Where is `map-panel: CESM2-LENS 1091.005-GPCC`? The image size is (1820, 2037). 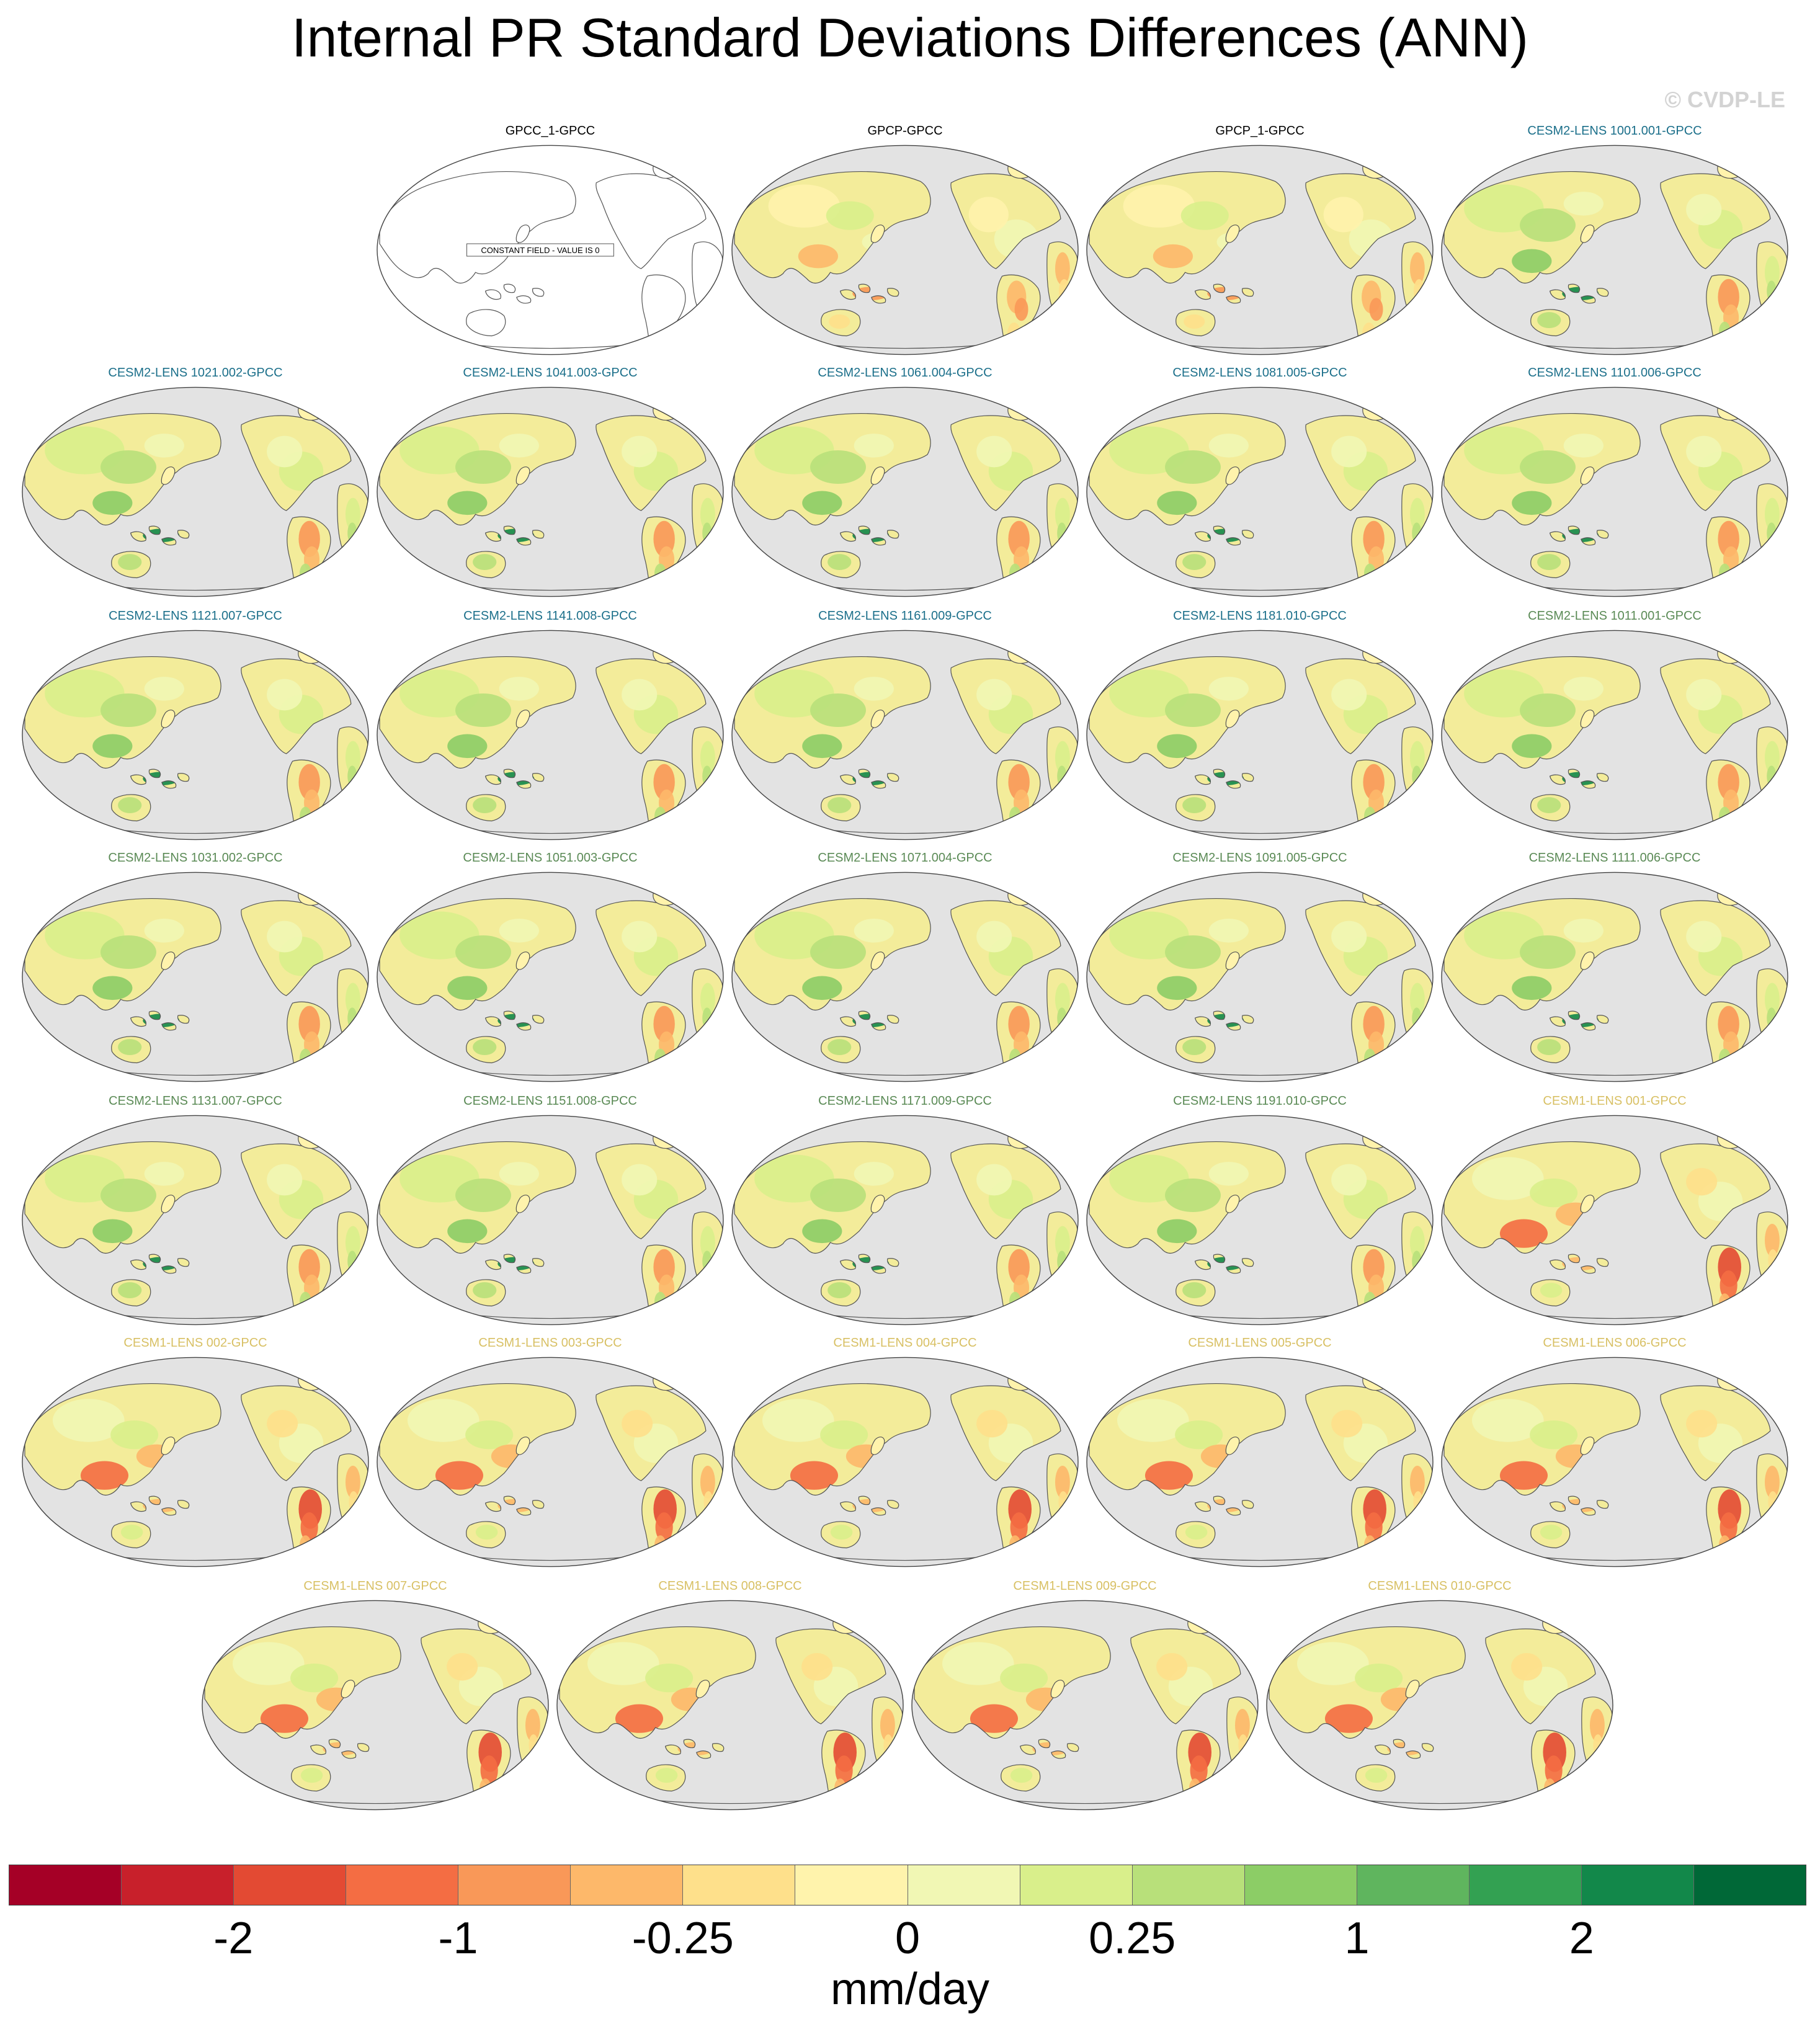 map-panel: CESM2-LENS 1091.005-GPCC is located at coordinates (1260, 966).